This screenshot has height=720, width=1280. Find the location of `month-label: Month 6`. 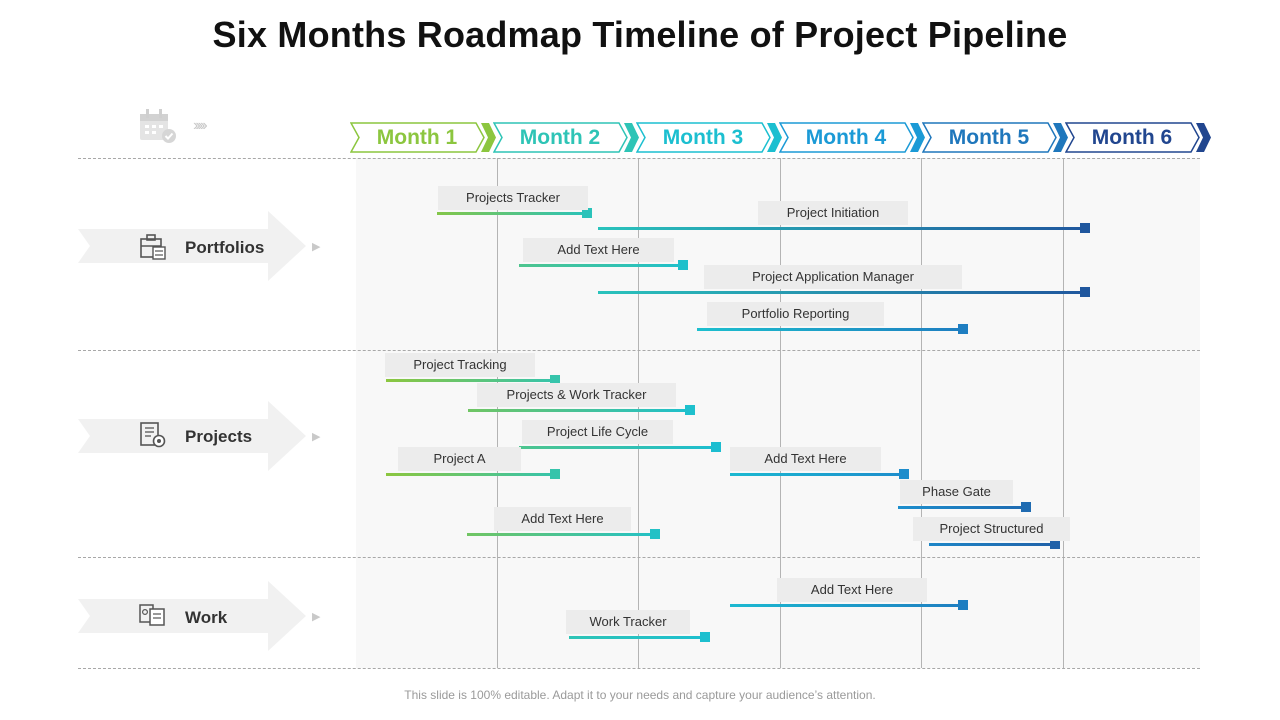

month-label: Month 6 is located at coordinates (1132, 137).